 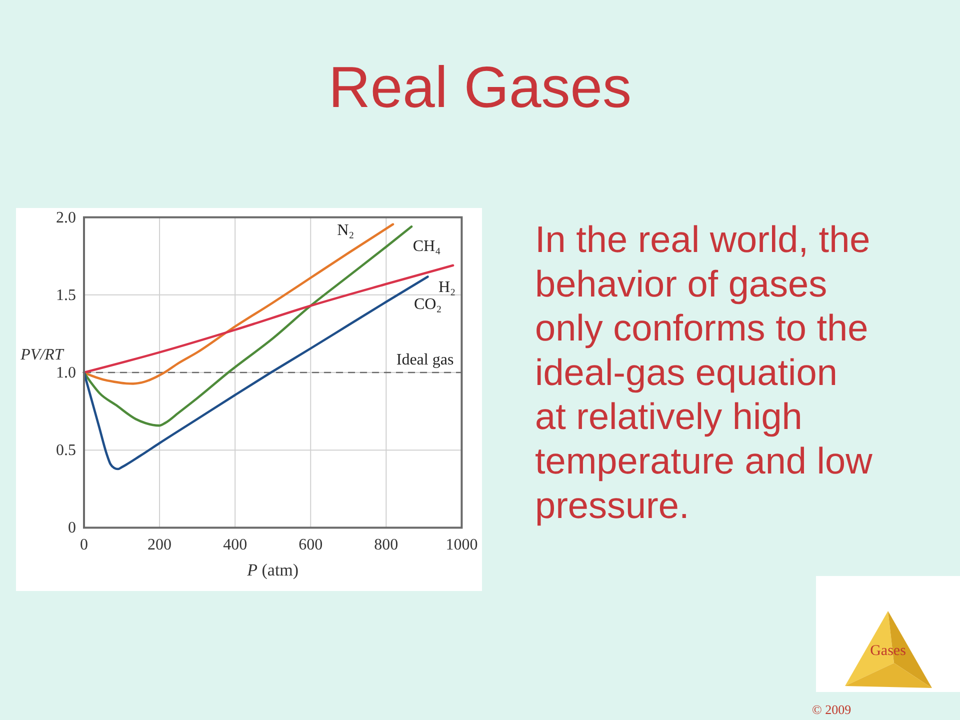 What do you see at coordinates (310, 545) in the screenshot?
I see `x-tick-label: 600` at bounding box center [310, 545].